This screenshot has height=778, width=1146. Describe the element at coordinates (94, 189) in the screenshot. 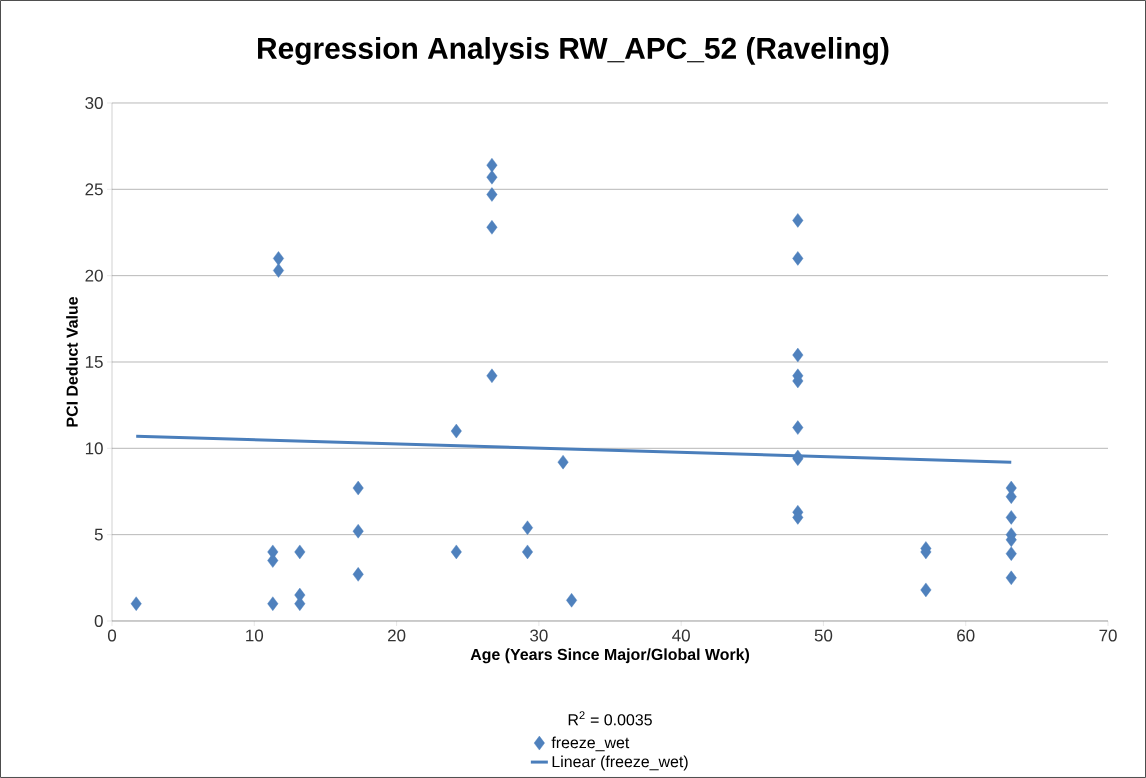

I see `y-tick-label: 25` at that location.